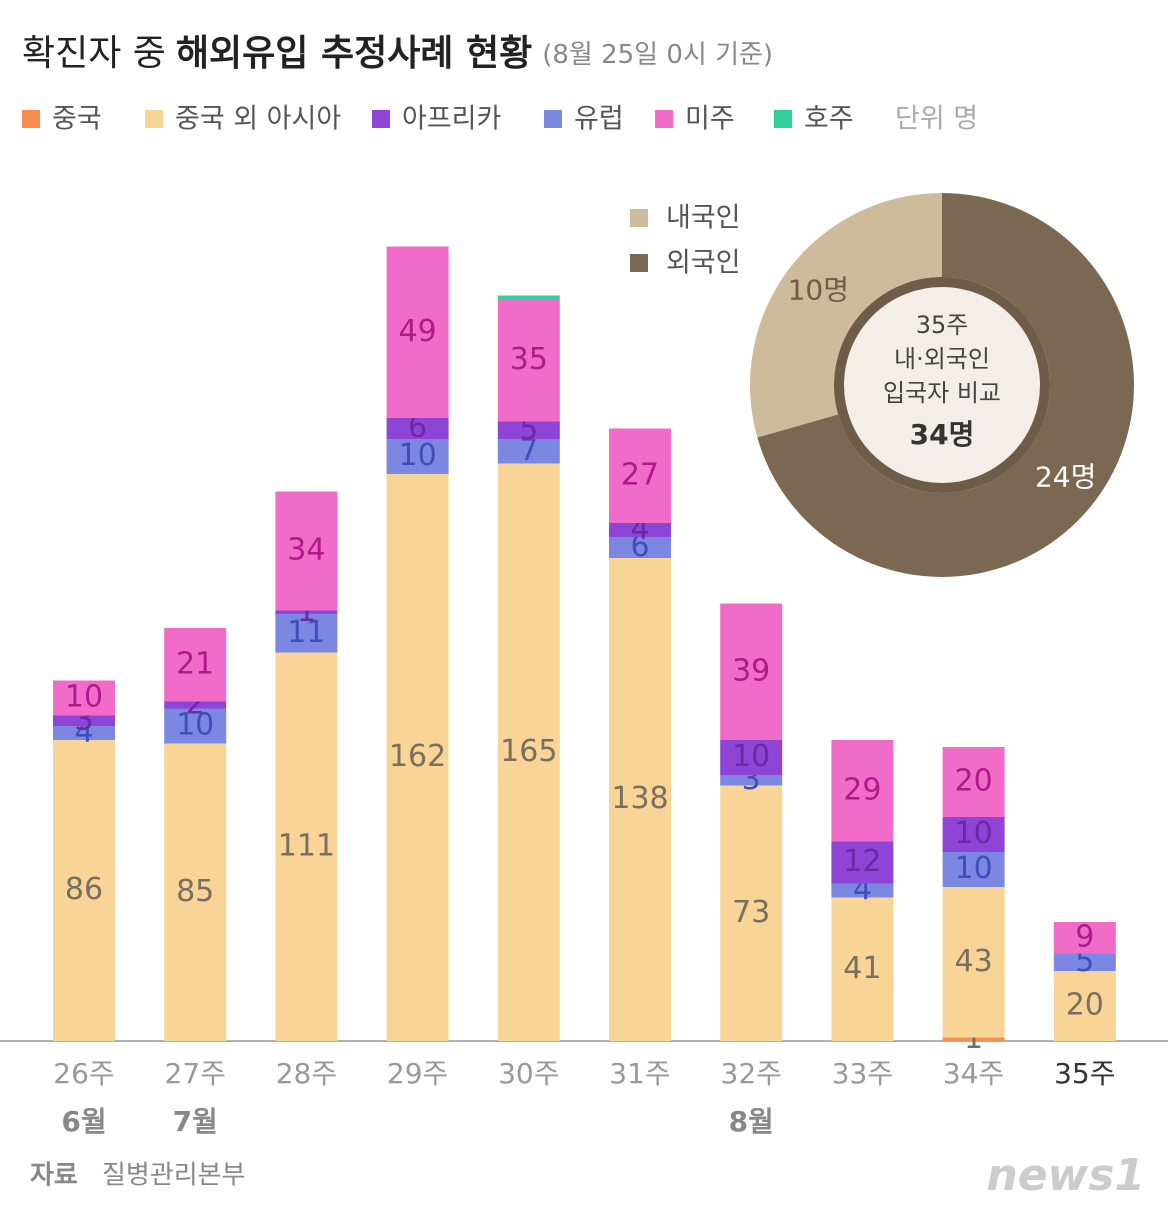 The width and height of the screenshot is (1168, 1223). What do you see at coordinates (77, 119) in the screenshot?
I see `legend-label: 중국` at bounding box center [77, 119].